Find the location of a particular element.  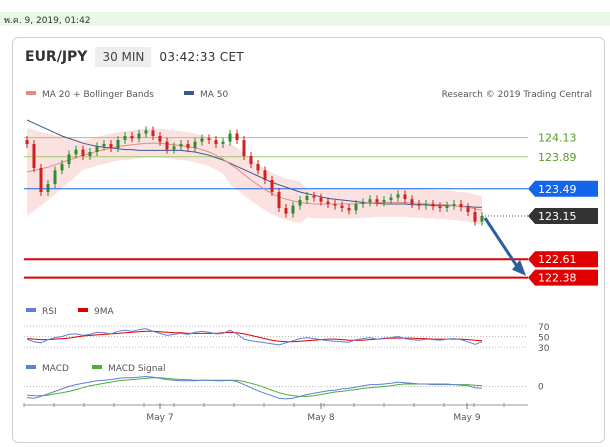

ma20-legend-label: MA 20 + Bollinger Bands is located at coordinates (98, 95).